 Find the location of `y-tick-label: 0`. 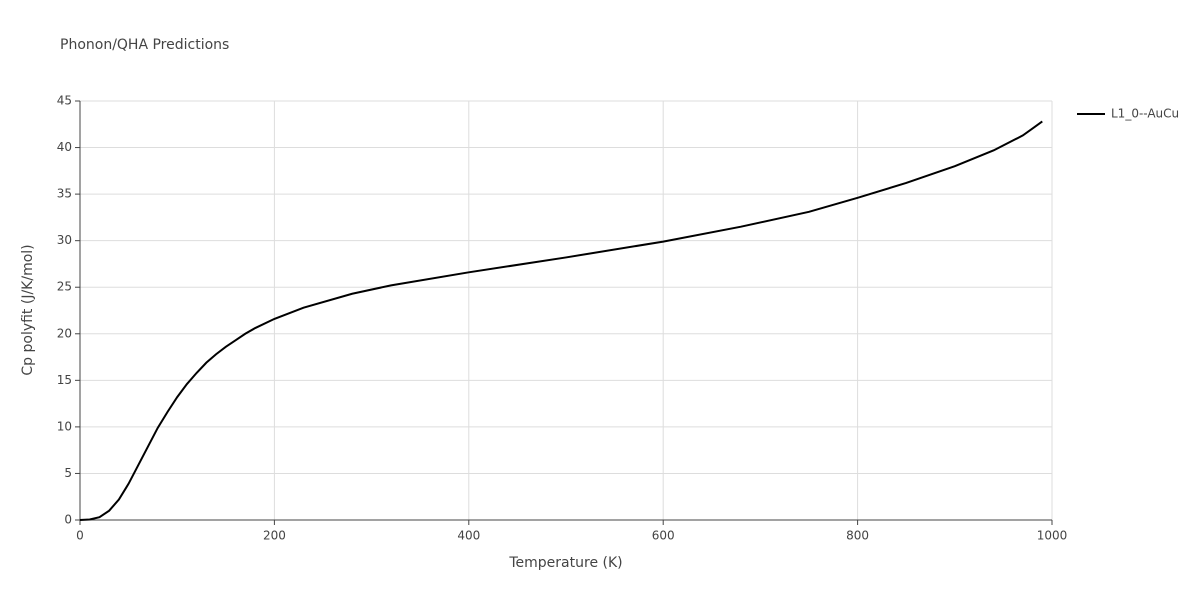

y-tick-label: 0 is located at coordinates (68, 520).